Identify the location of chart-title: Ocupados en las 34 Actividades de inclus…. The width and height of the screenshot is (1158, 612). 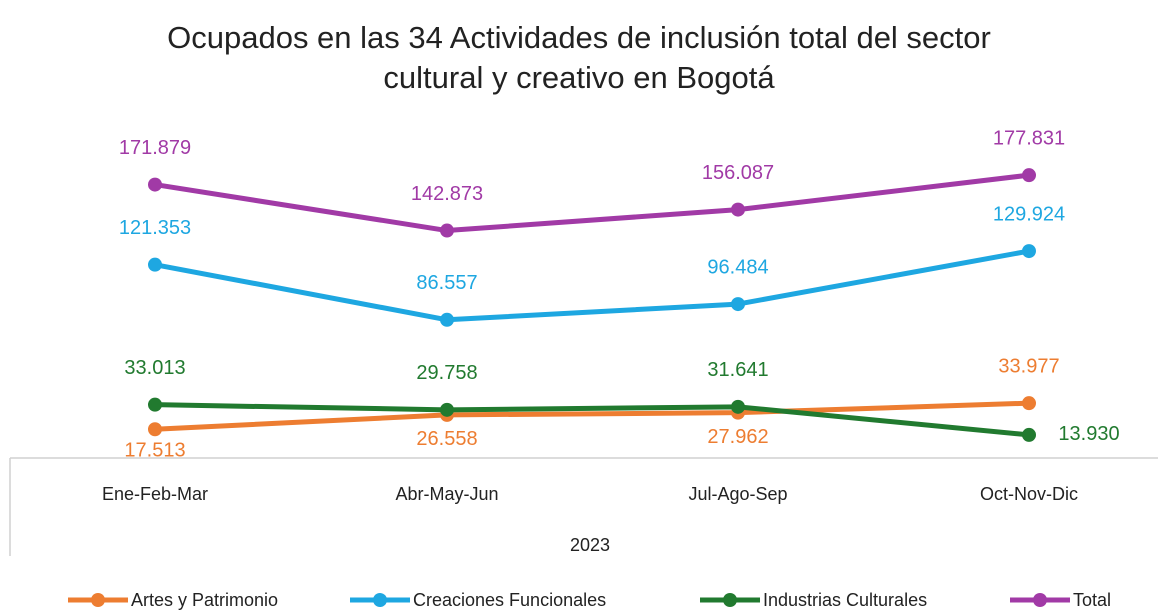
(579, 57).